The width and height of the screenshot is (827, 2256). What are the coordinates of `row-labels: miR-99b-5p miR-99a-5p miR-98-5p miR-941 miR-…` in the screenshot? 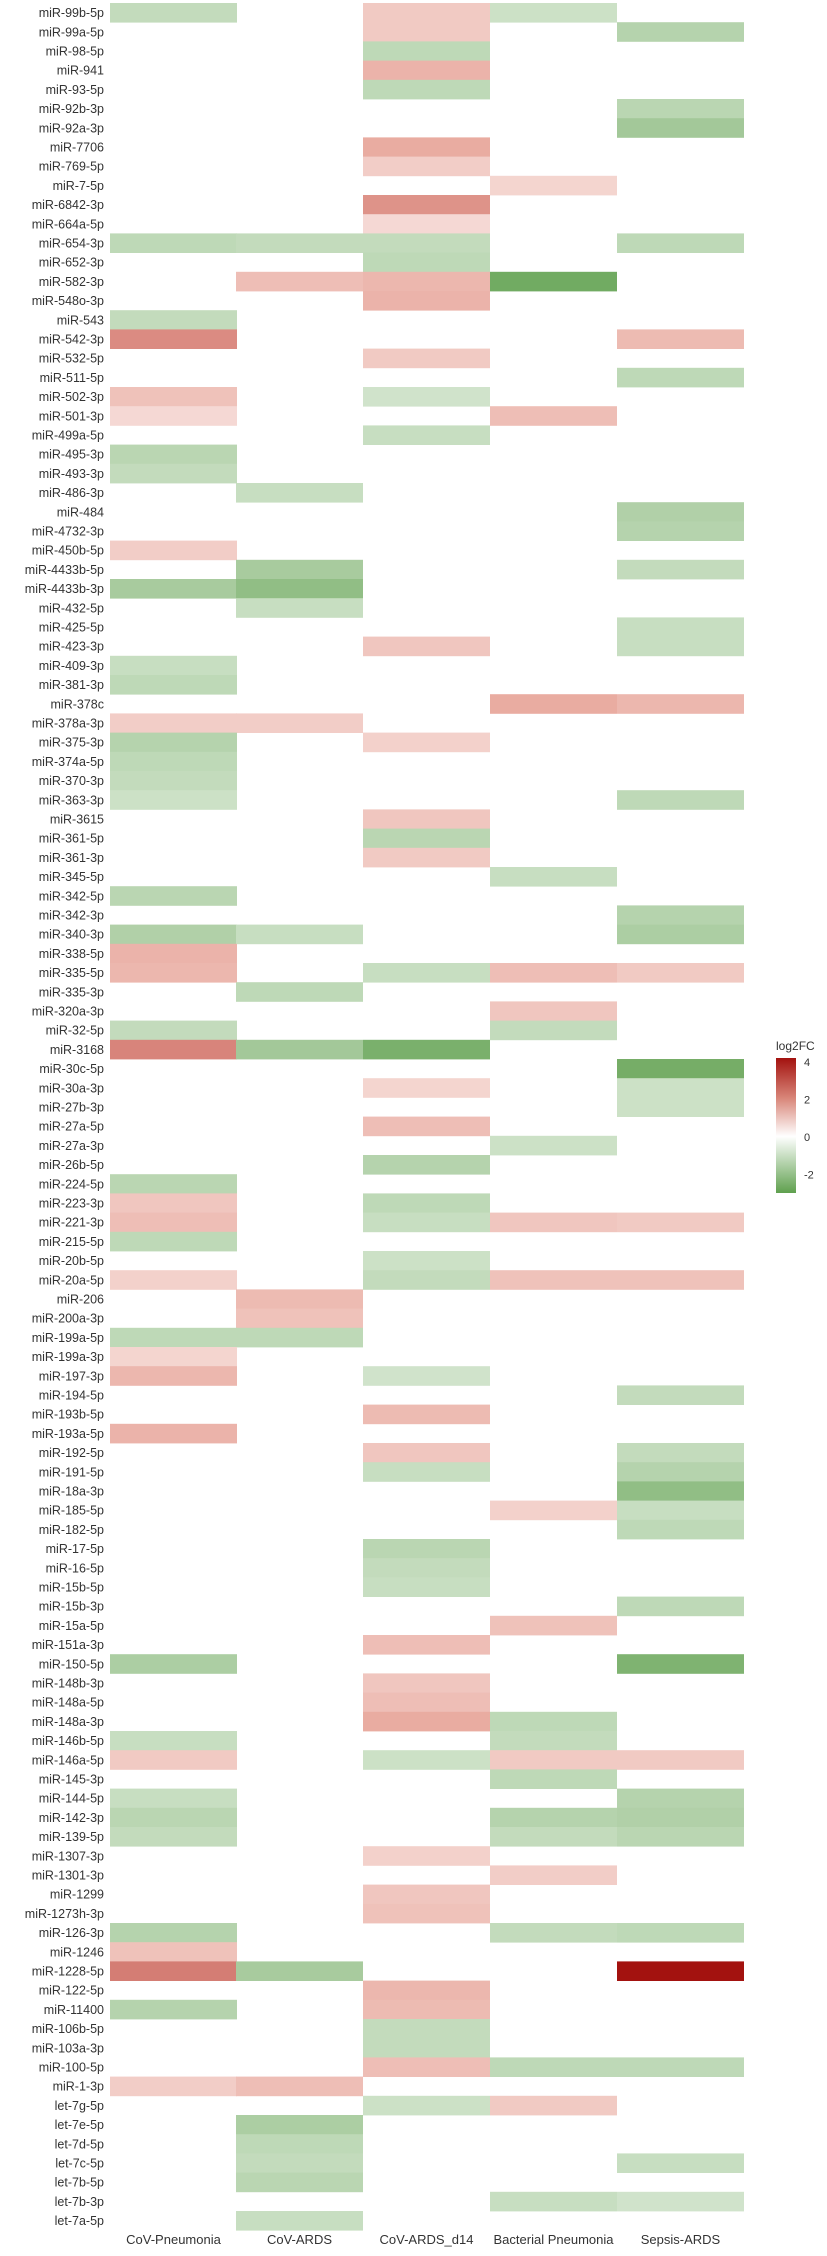 It's located at (64, 1117).